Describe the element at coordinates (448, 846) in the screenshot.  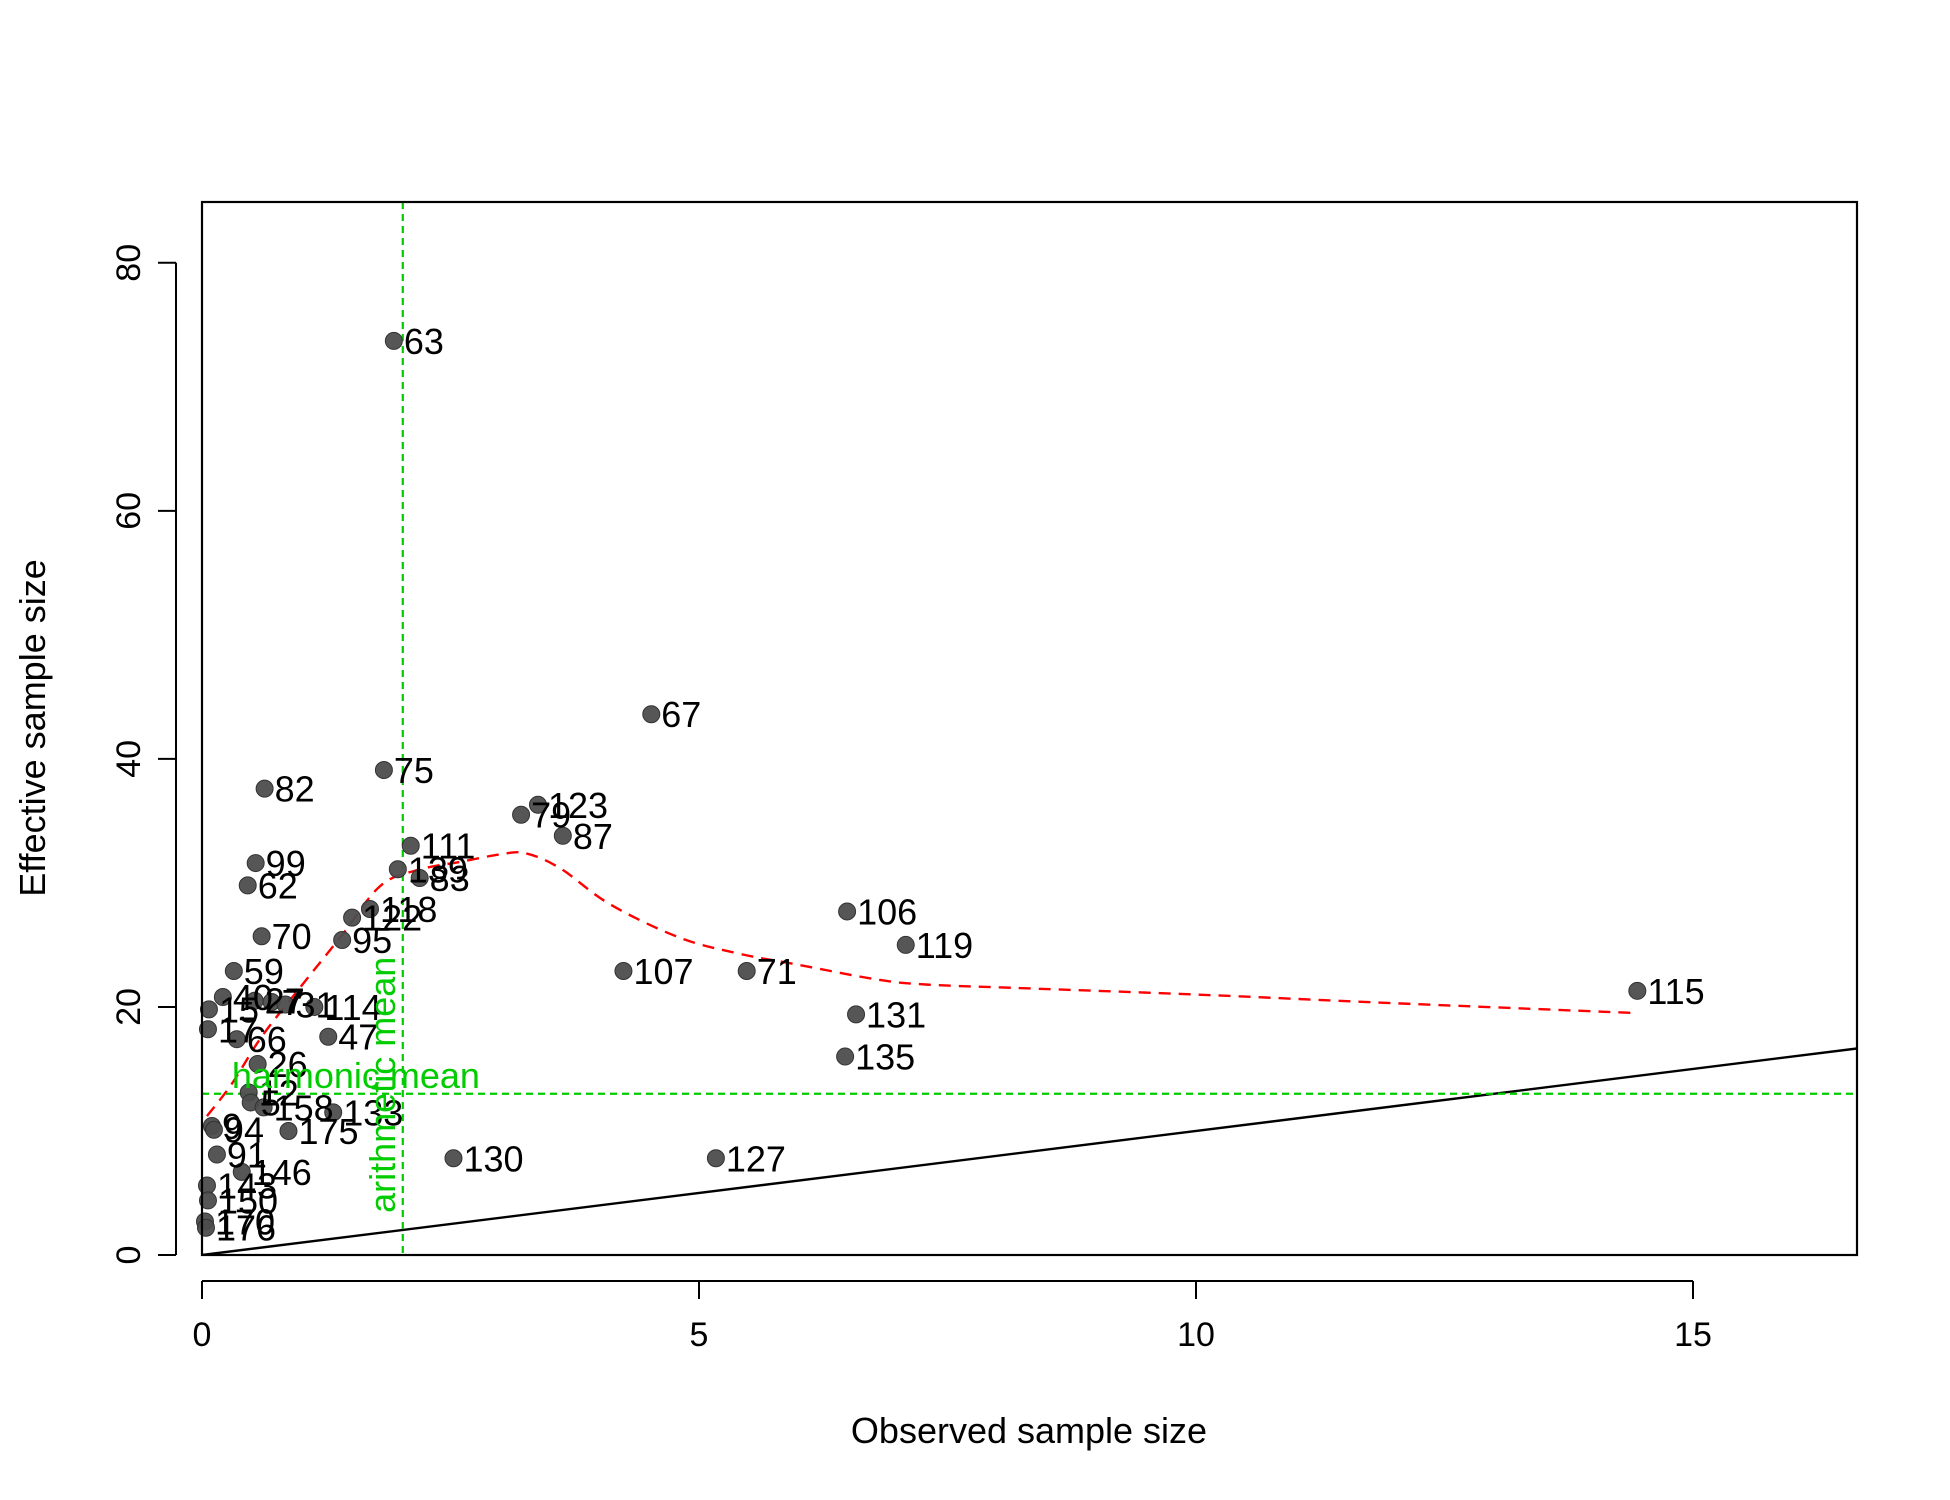
I see `point-label-111: 111` at that location.